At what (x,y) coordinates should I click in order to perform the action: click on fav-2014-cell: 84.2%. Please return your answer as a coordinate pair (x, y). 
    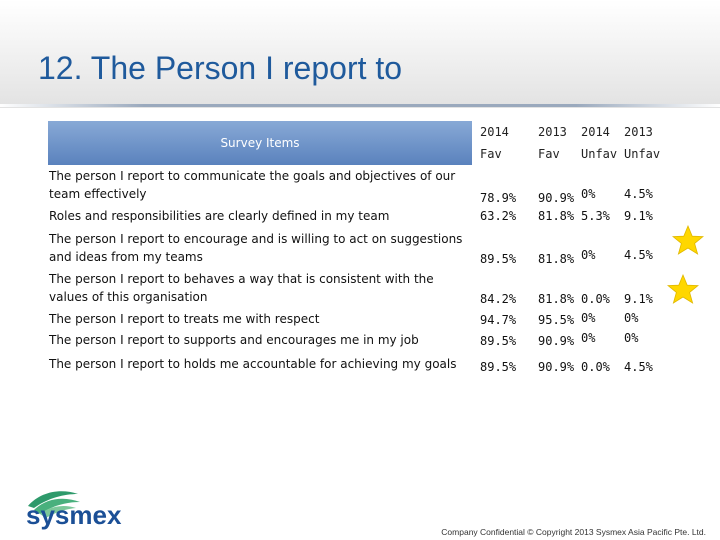
    Looking at the image, I should click on (498, 299).